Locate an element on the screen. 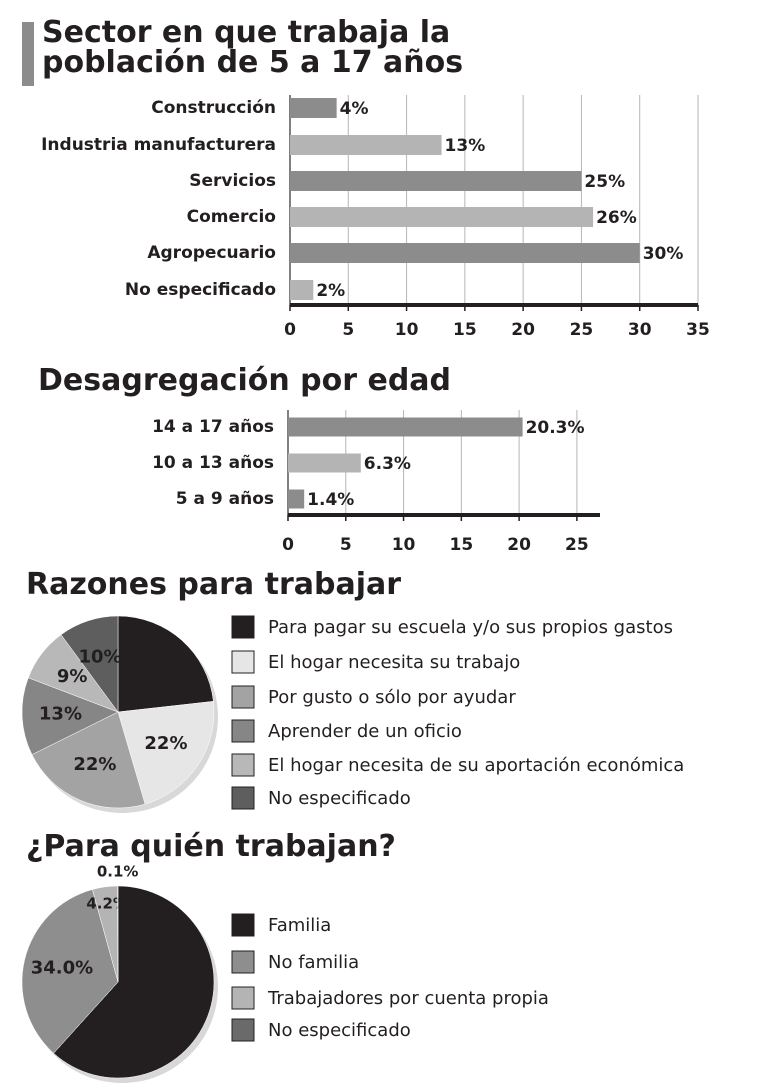 The height and width of the screenshot is (1086, 768). category-label: Agropecuario is located at coordinates (211, 253).